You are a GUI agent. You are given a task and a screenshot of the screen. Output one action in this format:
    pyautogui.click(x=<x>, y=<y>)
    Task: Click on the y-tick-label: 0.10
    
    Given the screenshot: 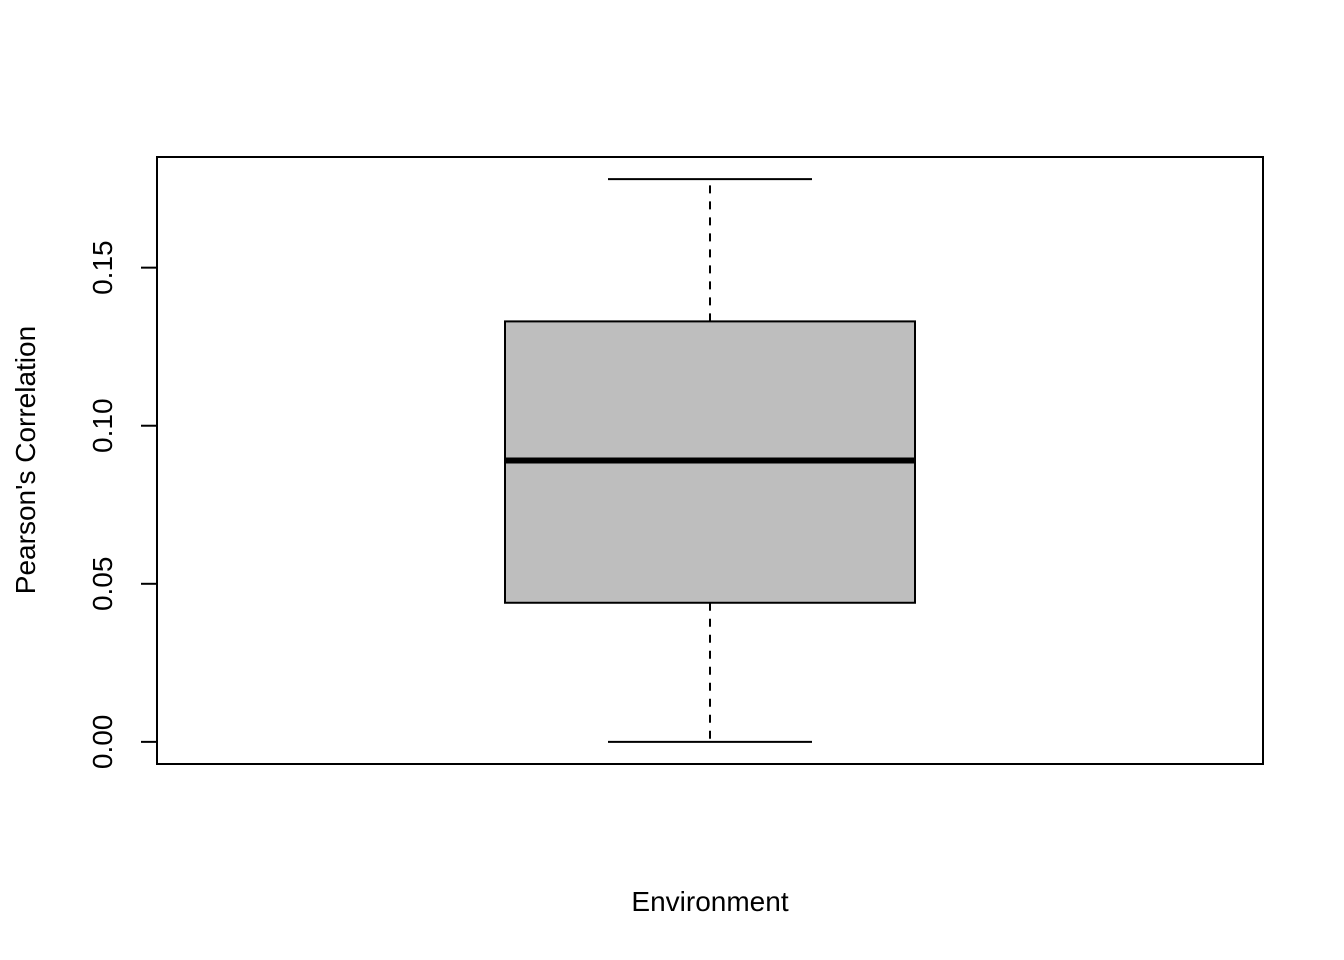 What is the action you would take?
    pyautogui.click(x=102, y=425)
    